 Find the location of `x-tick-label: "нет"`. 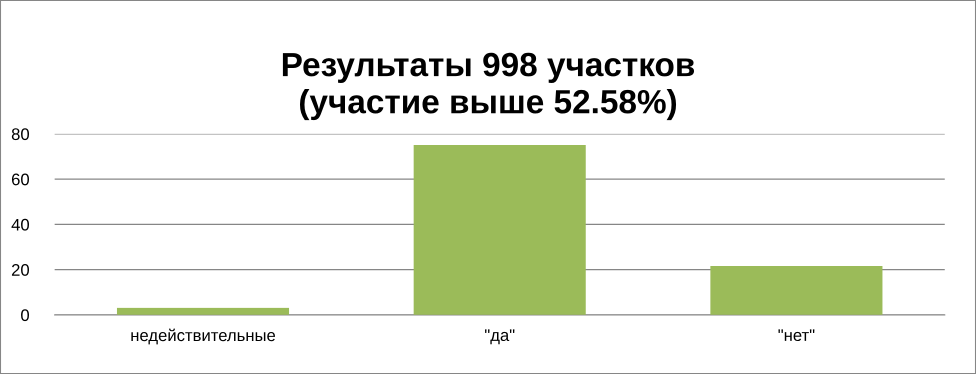

x-tick-label: "нет" is located at coordinates (796, 335).